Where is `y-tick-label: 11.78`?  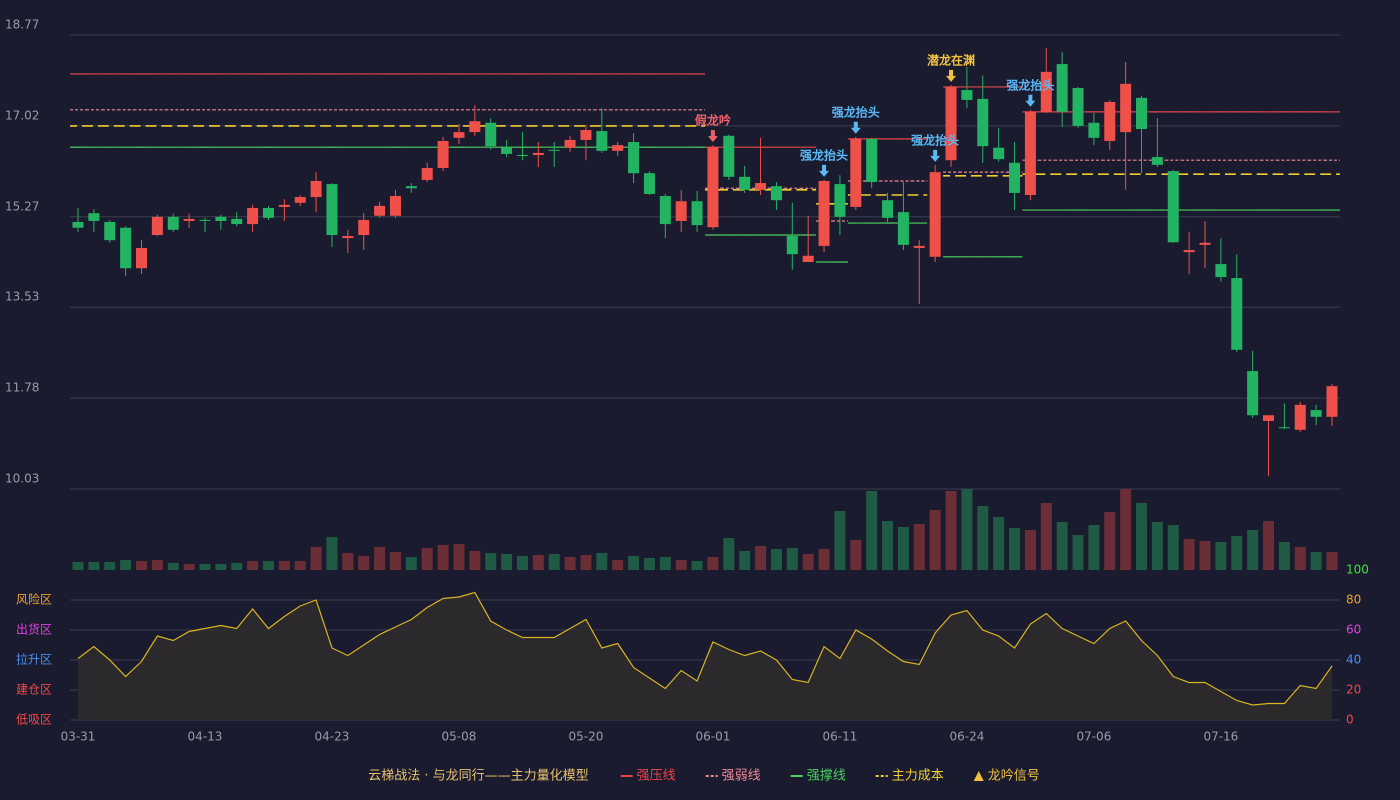 y-tick-label: 11.78 is located at coordinates (22, 388).